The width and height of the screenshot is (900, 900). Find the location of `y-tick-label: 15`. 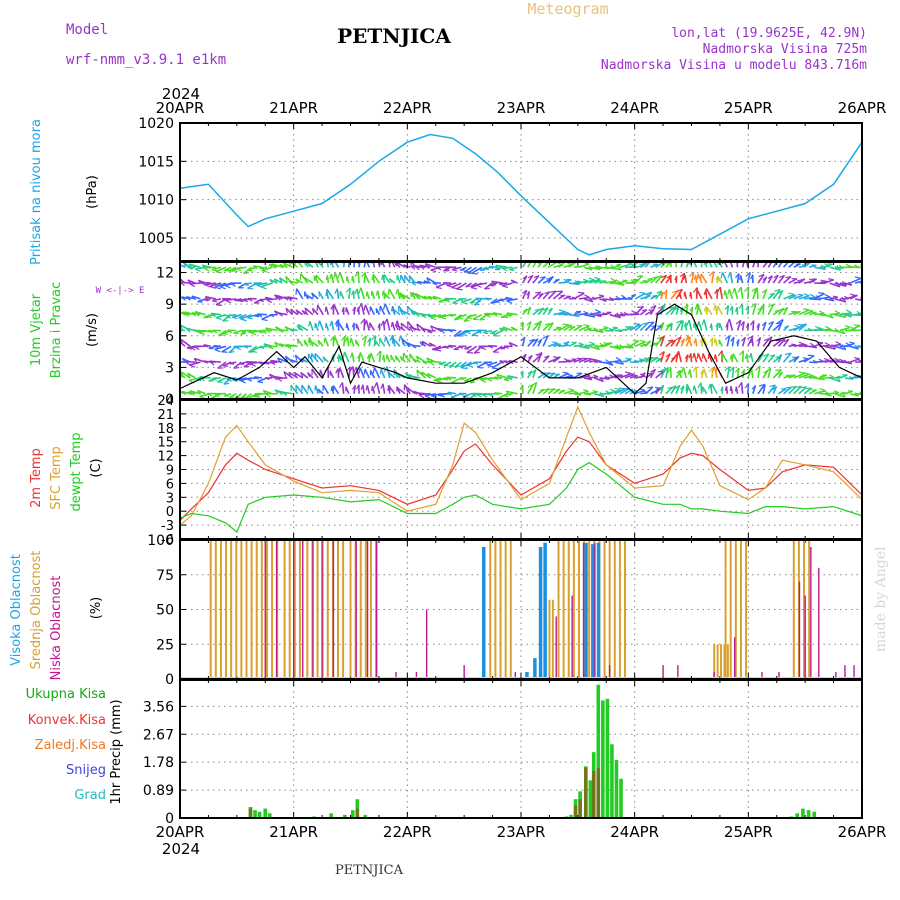

y-tick-label: 15 is located at coordinates (165, 443).